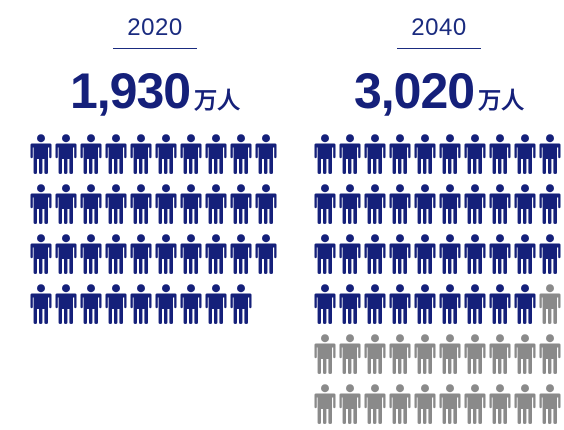  Describe the element at coordinates (414, 91) in the screenshot. I see `total-value-2040: 3,020` at that location.